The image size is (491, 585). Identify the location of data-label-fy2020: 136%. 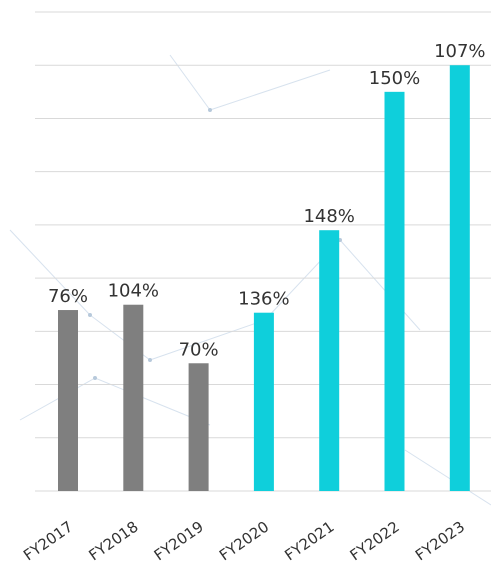
(263, 299).